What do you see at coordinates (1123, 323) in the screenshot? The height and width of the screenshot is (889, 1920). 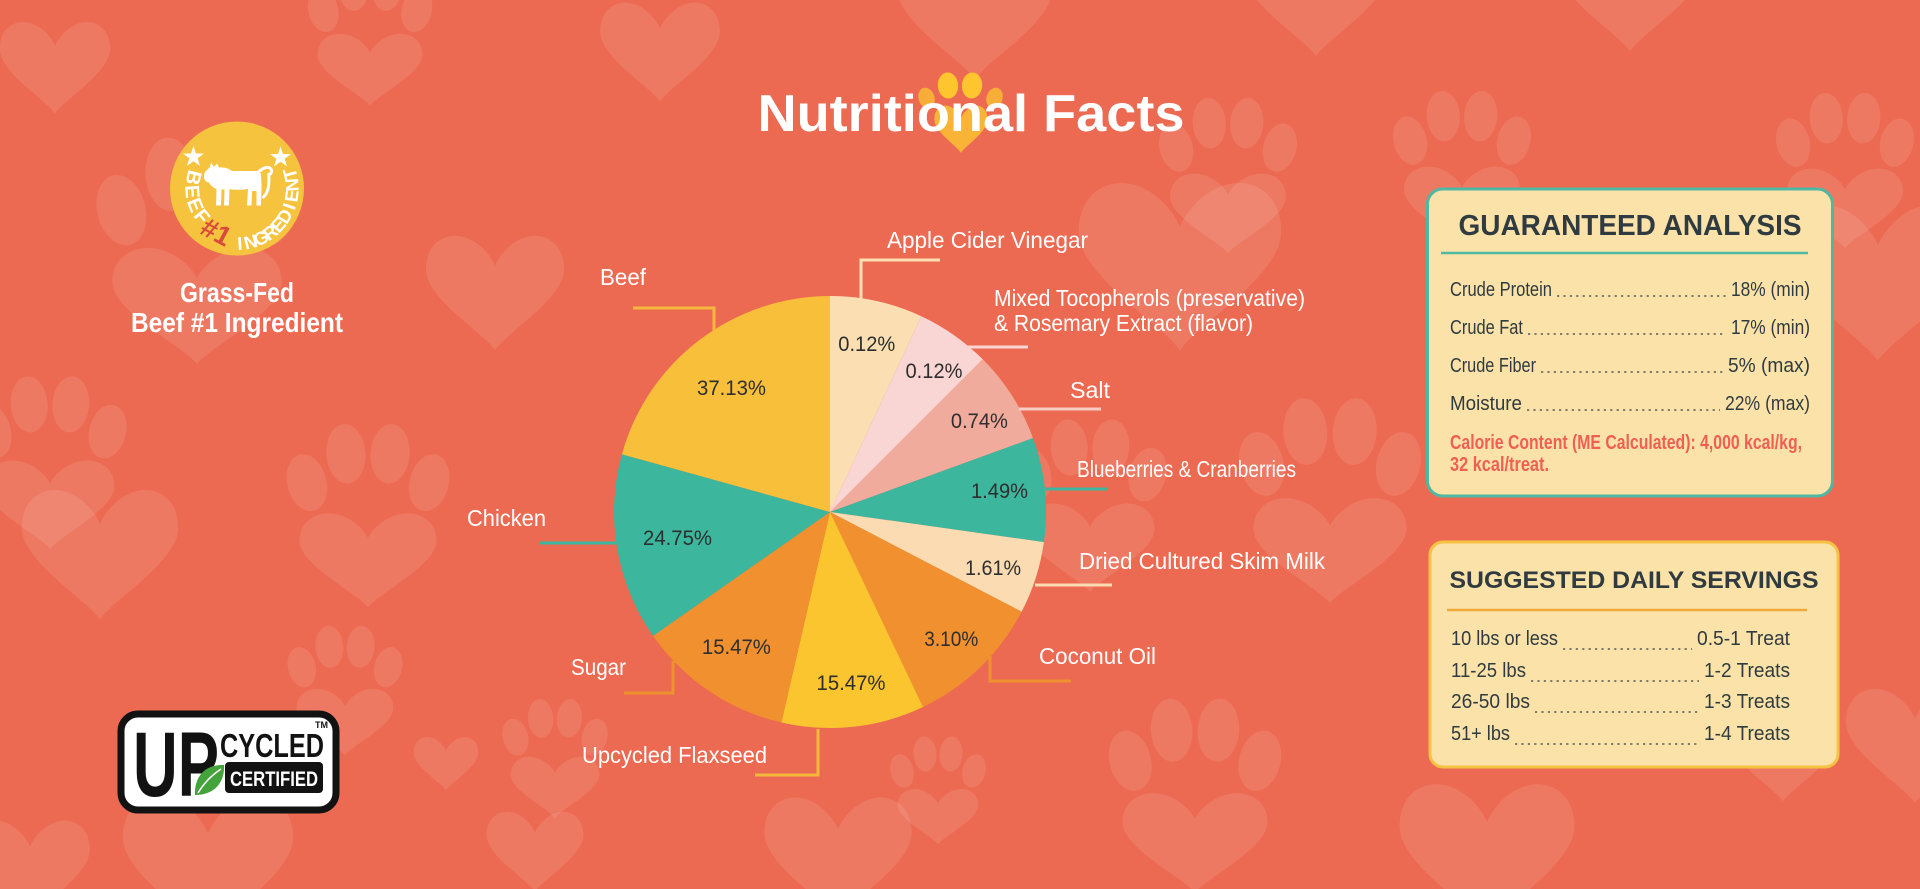 I see `svg-text: & Rosemary Extract (flavor)` at bounding box center [1123, 323].